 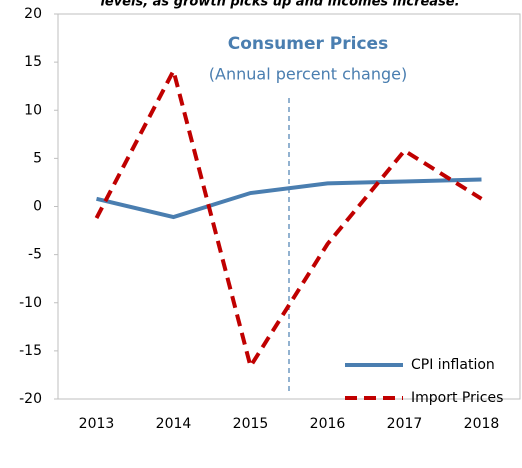 I want to click on x-tick-label: 2016, so click(x=328, y=424).